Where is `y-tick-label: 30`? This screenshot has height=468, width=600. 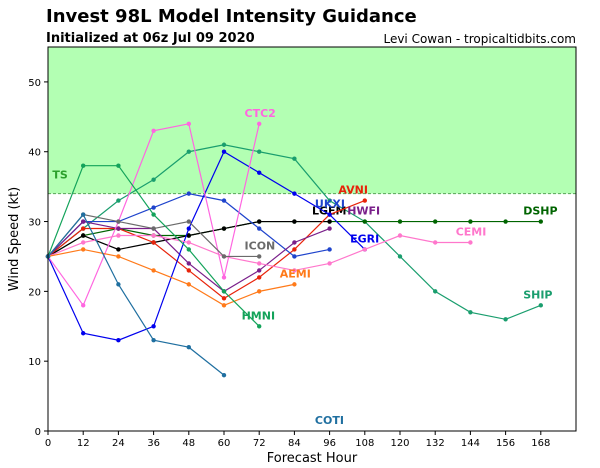 y-tick-label: 30 is located at coordinates (34, 223).